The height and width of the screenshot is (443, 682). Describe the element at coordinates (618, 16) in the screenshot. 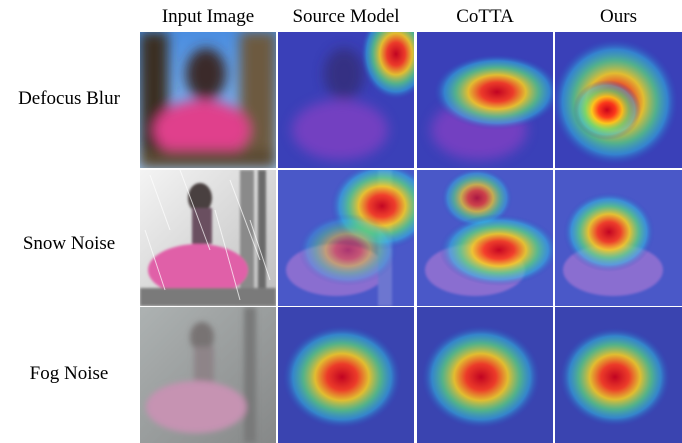

I see `column-header-ours: Ours` at that location.